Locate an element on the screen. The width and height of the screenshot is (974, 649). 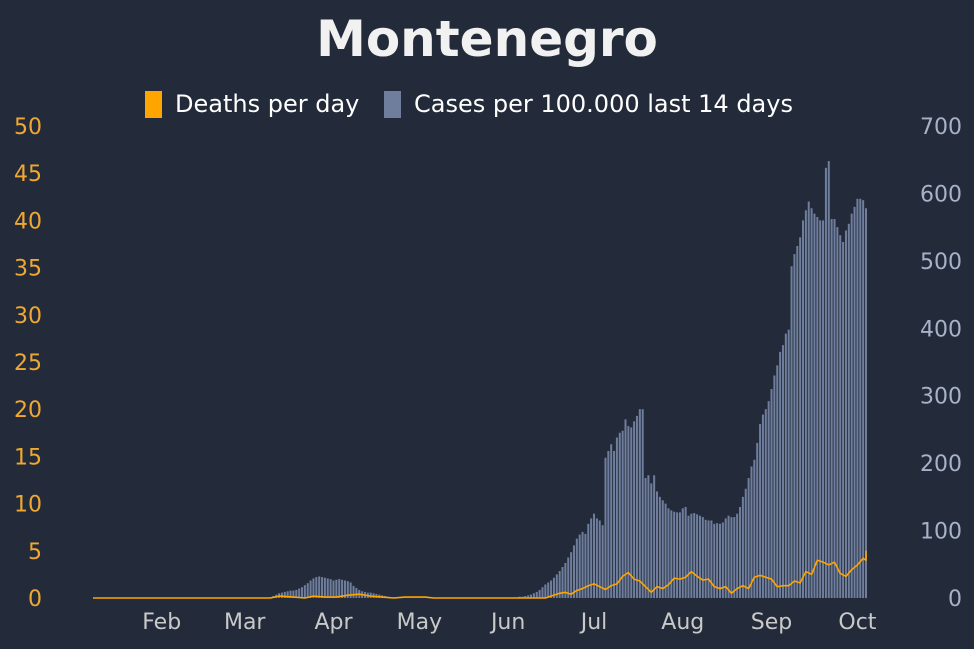
deaths-line is located at coordinates (480, 574).